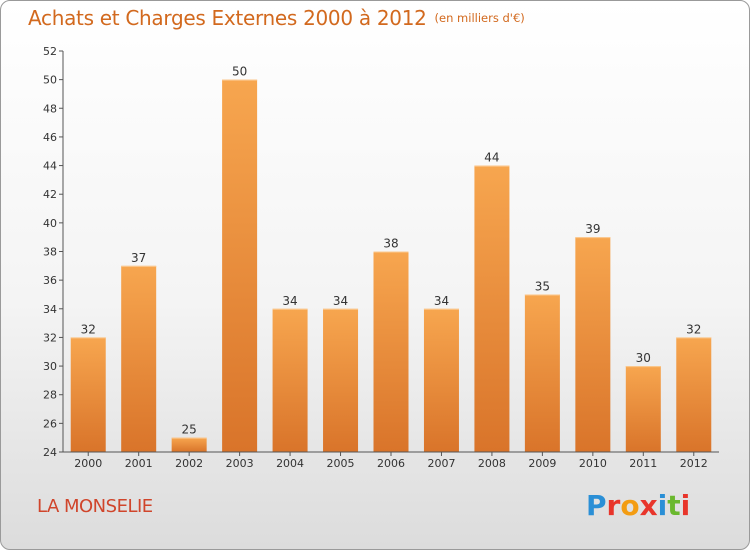 The image size is (750, 550). Describe the element at coordinates (441, 463) in the screenshot. I see `x-tick-label: 2007` at that location.